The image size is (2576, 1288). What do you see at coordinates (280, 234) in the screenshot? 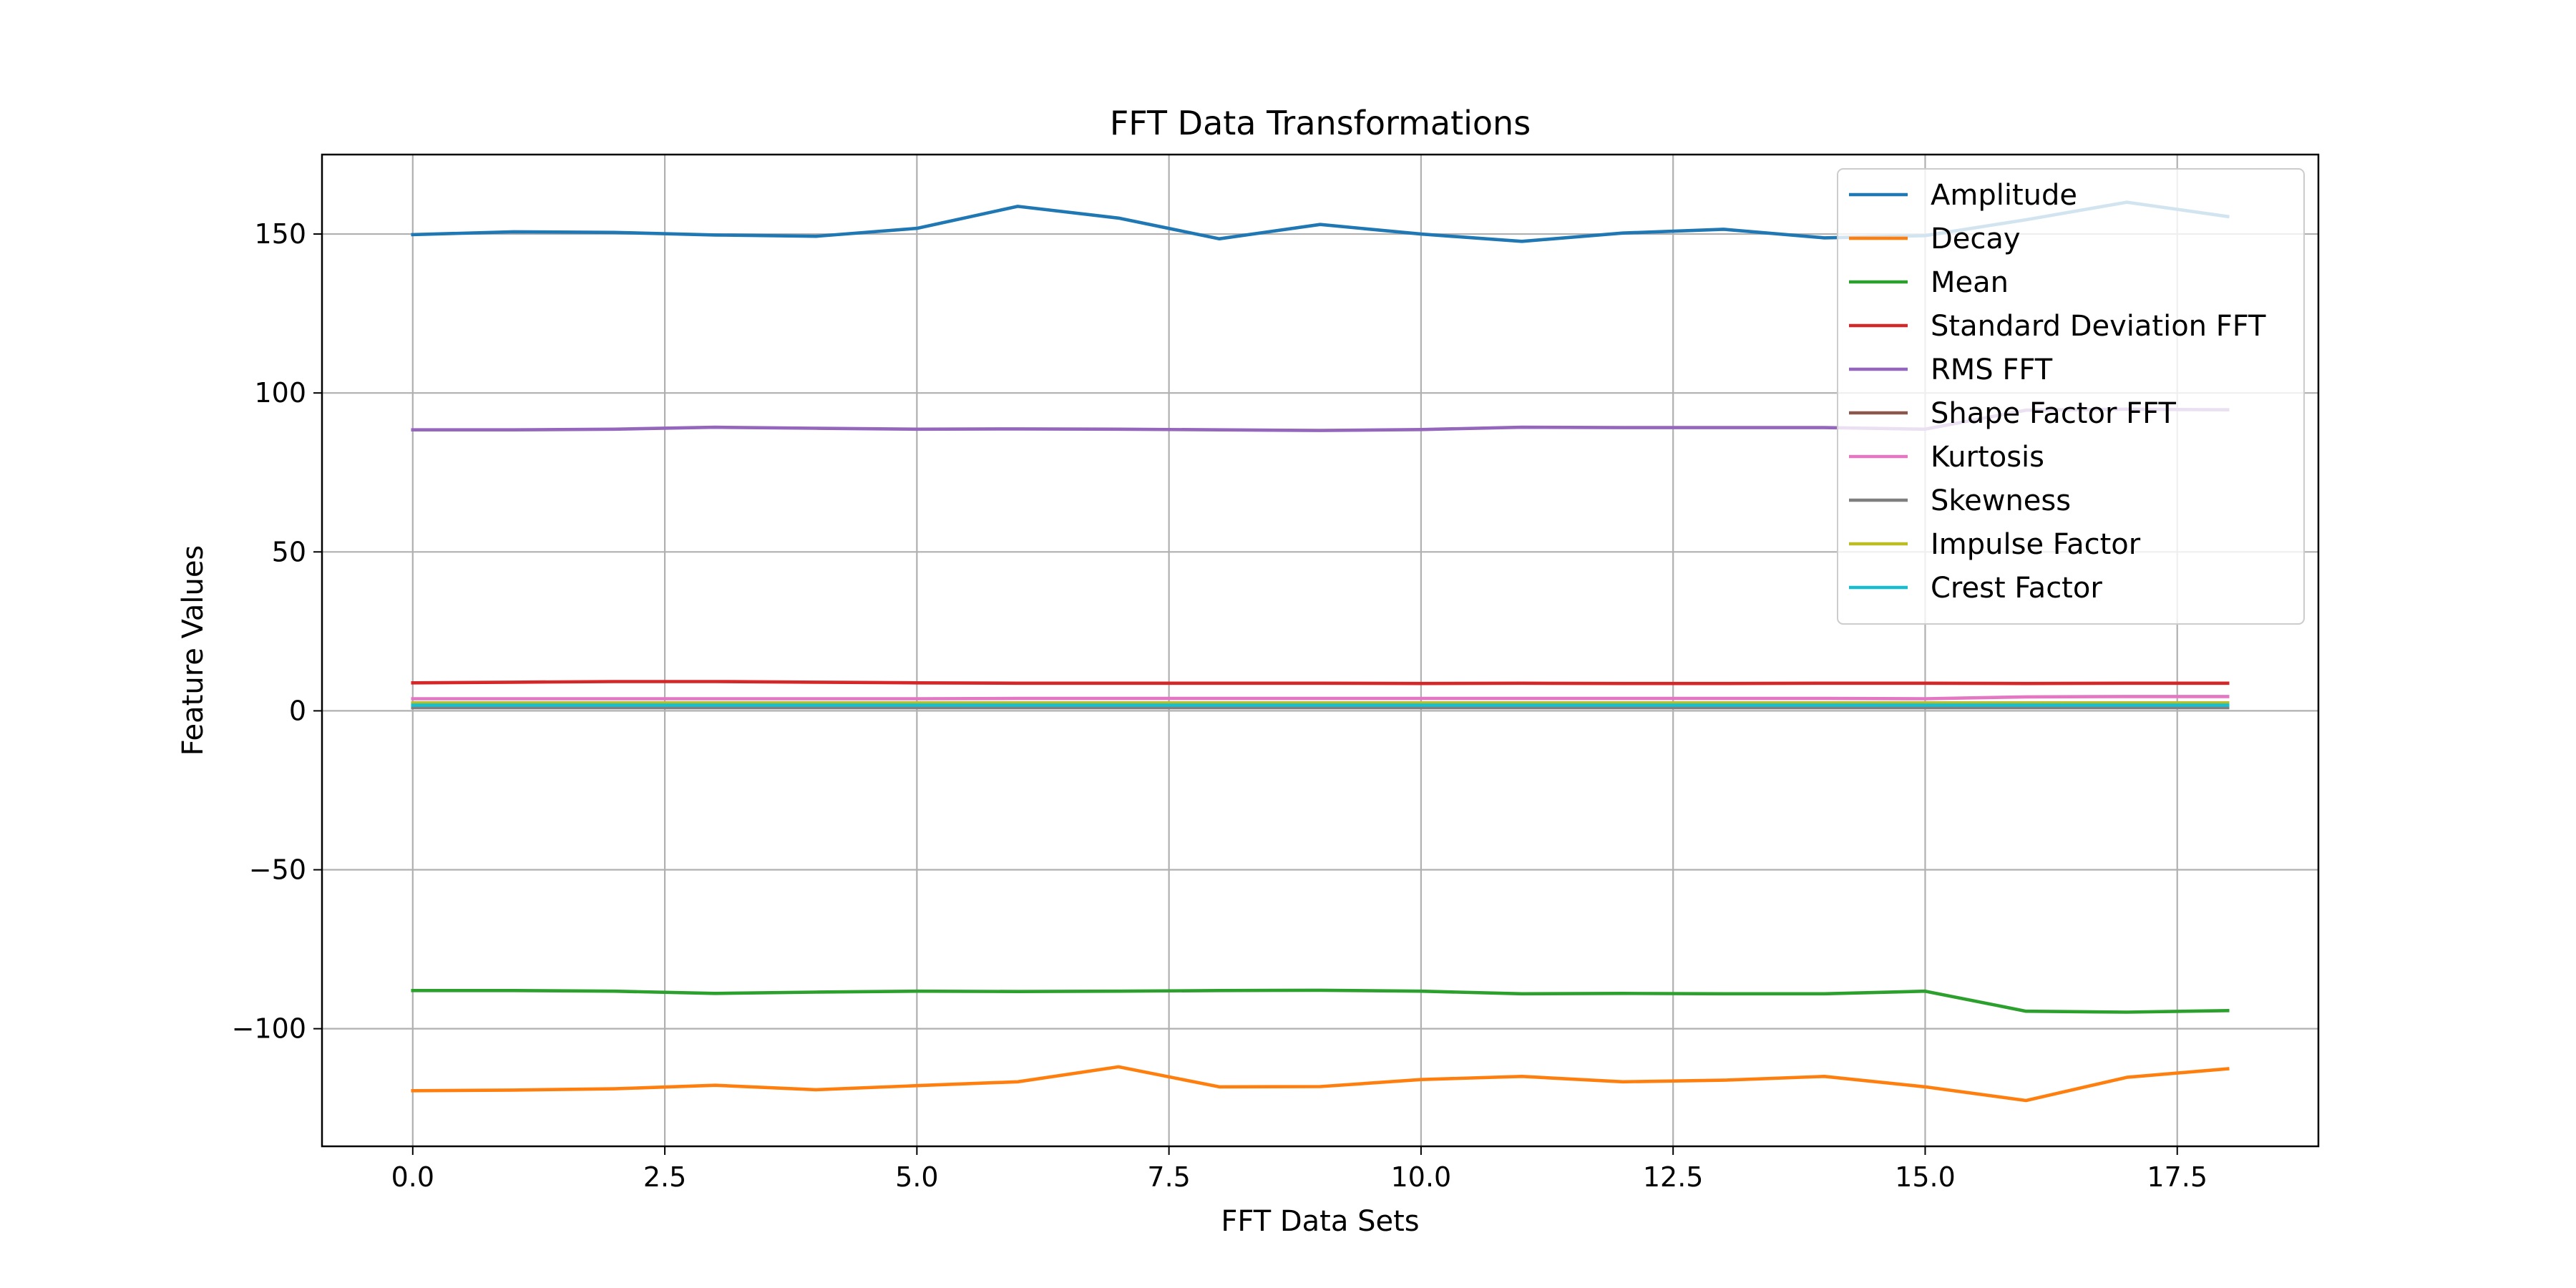
I see `y-tick-label: 150` at bounding box center [280, 234].